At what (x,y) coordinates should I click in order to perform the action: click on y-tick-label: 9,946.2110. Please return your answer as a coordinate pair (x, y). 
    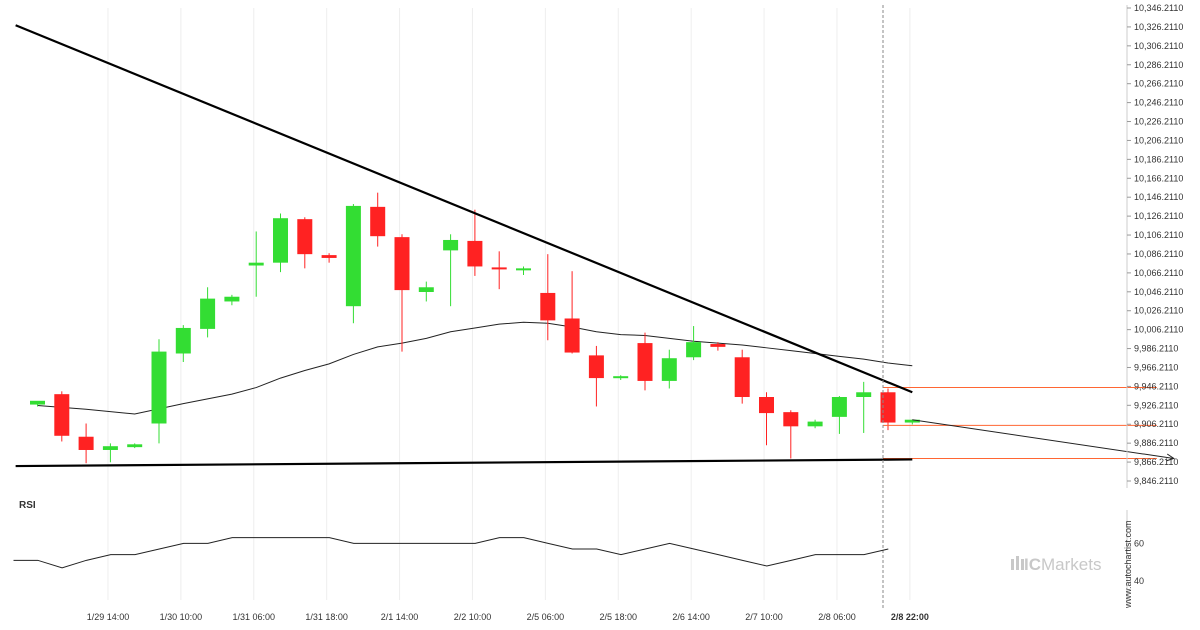
    Looking at the image, I should click on (1156, 386).